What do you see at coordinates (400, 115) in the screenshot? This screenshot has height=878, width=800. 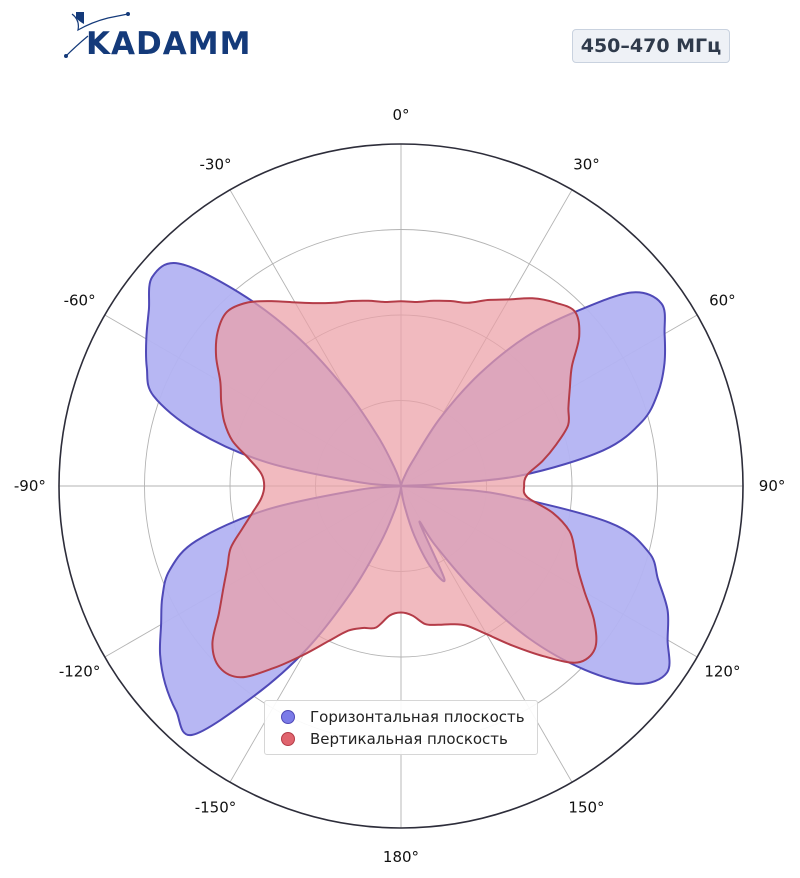 I see `angle-tick-label: 0°` at bounding box center [400, 115].